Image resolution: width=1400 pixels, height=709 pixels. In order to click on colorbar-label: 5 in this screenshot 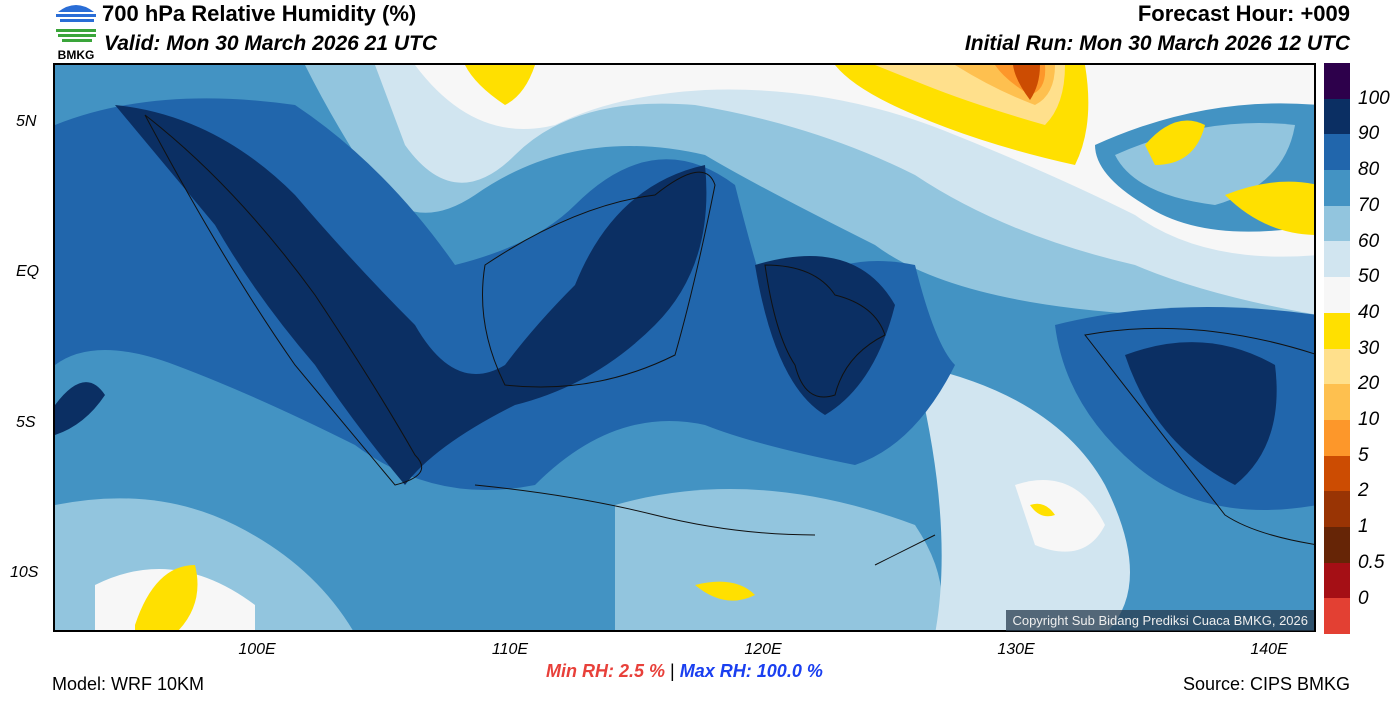, I will do `click(1363, 455)`.